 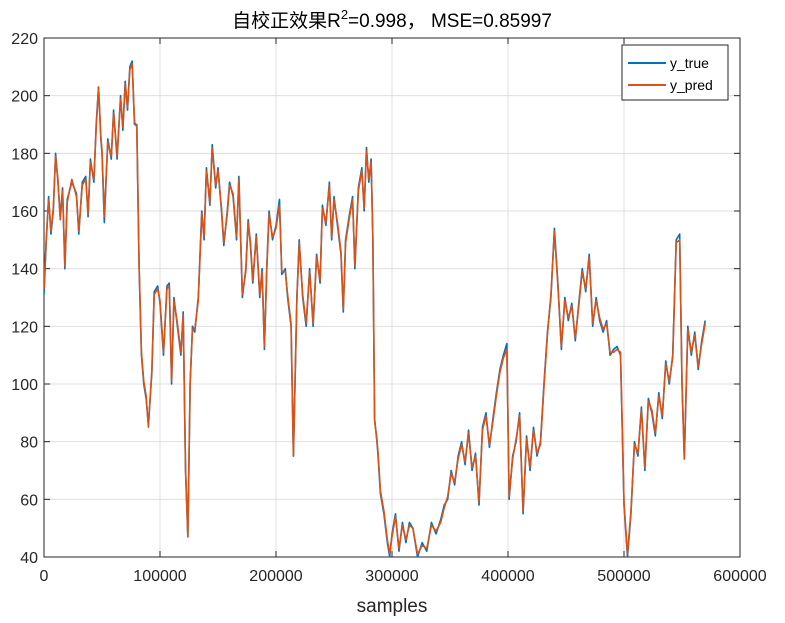 What do you see at coordinates (344, 14) in the screenshot?
I see `chart-title-superscript: 2` at bounding box center [344, 14].